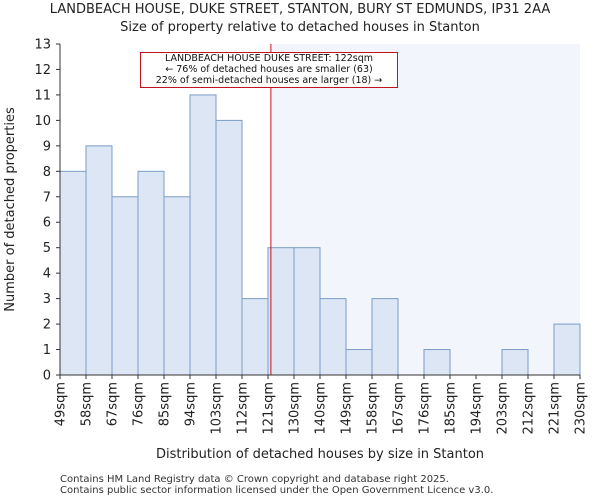 The image size is (600, 500). Describe the element at coordinates (359, 362) in the screenshot. I see `bar-149sqm` at that location.